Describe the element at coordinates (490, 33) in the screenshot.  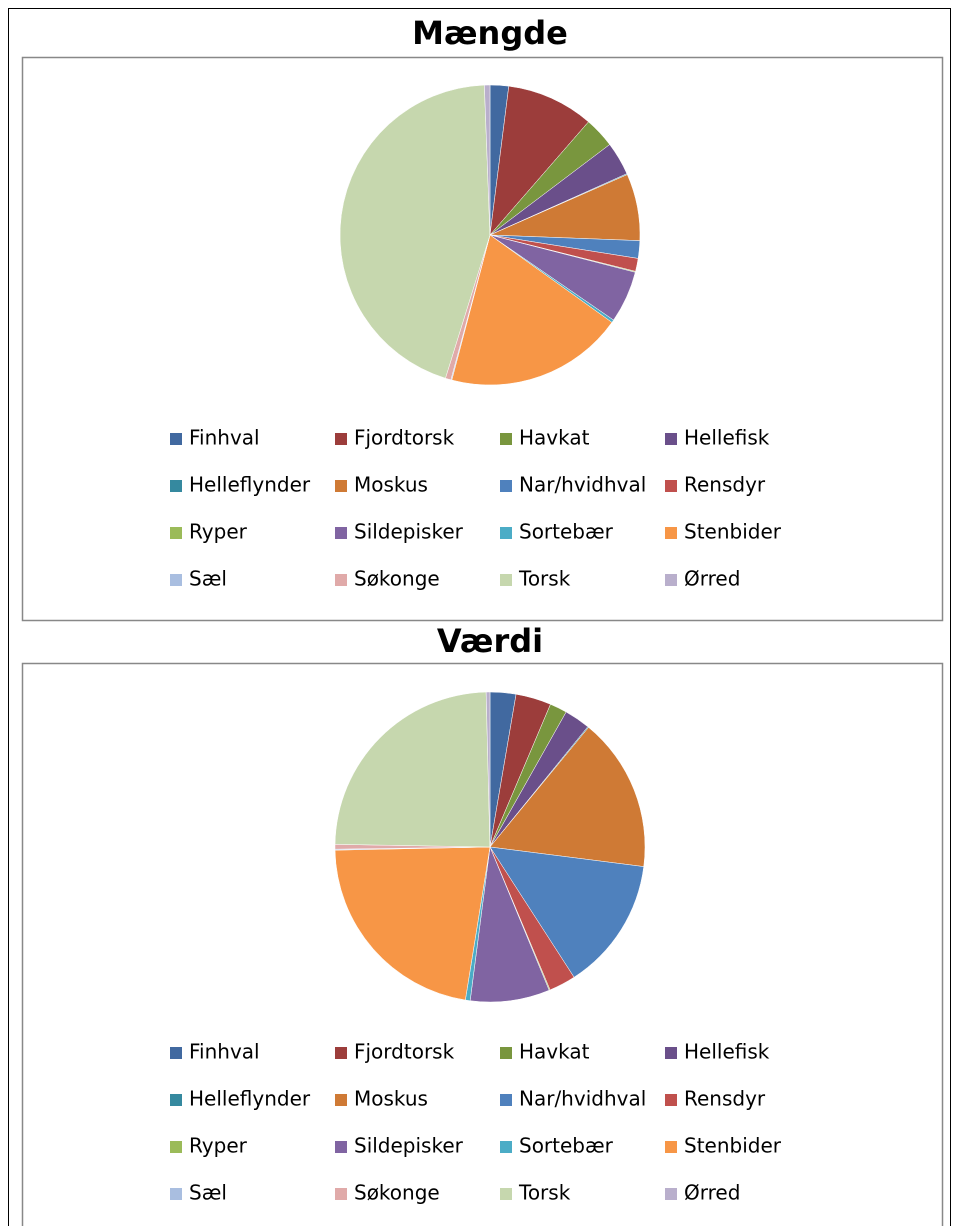
I see `chart-title: Mængde` at that location.